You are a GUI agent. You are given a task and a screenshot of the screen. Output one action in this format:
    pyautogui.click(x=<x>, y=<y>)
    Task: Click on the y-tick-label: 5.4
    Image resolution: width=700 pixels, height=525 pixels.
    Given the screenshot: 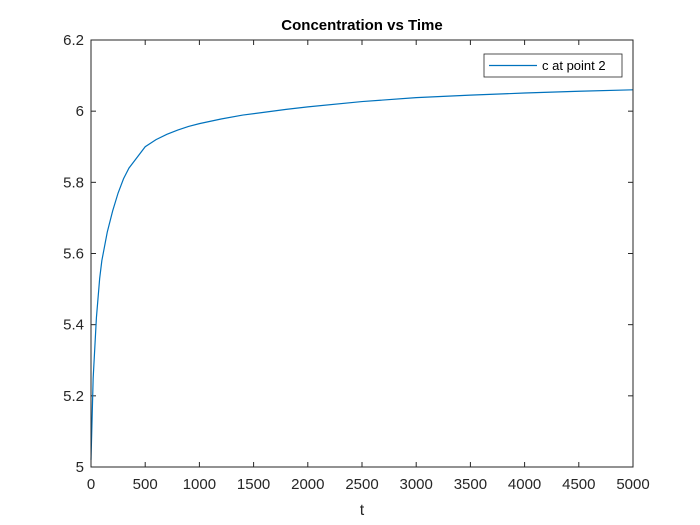 What is the action you would take?
    pyautogui.click(x=73, y=325)
    